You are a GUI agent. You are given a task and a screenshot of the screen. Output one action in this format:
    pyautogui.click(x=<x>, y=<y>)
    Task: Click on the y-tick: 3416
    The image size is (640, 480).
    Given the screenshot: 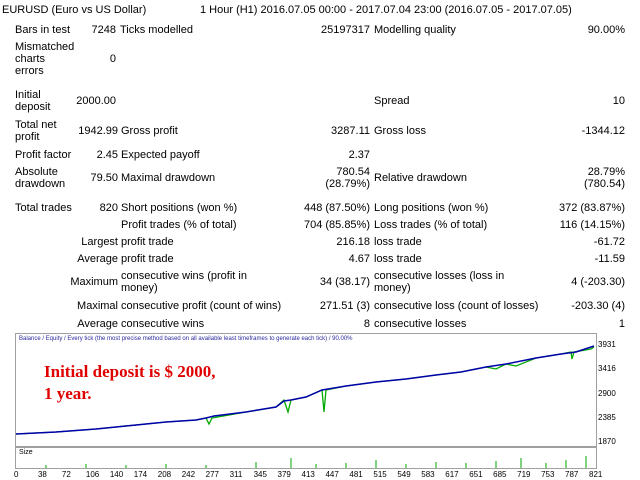 What is the action you would take?
    pyautogui.click(x=607, y=368)
    